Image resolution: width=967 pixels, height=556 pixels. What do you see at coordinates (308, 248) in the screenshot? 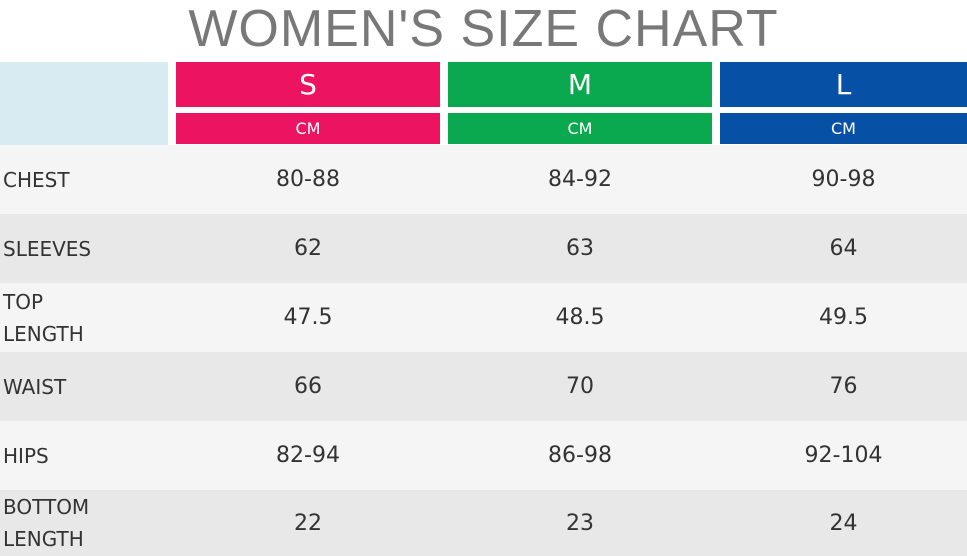
I see `cell-value: 62` at bounding box center [308, 248].